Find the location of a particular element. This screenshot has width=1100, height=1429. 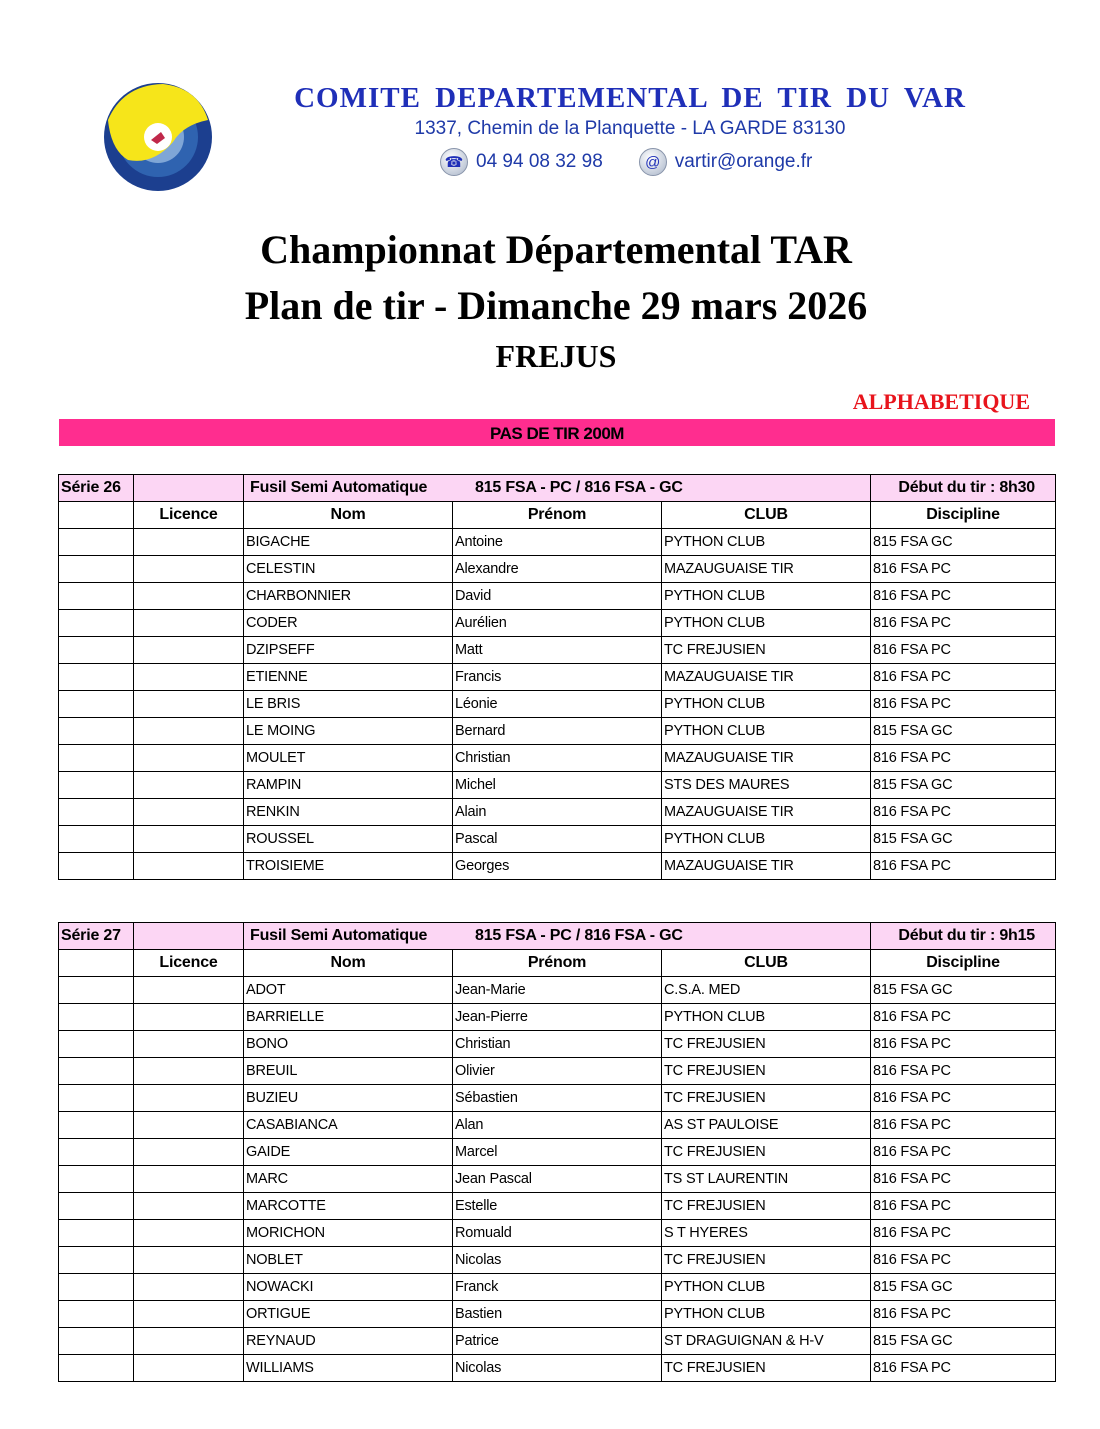

table-row: ADOT Jean-Marie C.S.A. MED 815 FSA GC is located at coordinates (557, 990).